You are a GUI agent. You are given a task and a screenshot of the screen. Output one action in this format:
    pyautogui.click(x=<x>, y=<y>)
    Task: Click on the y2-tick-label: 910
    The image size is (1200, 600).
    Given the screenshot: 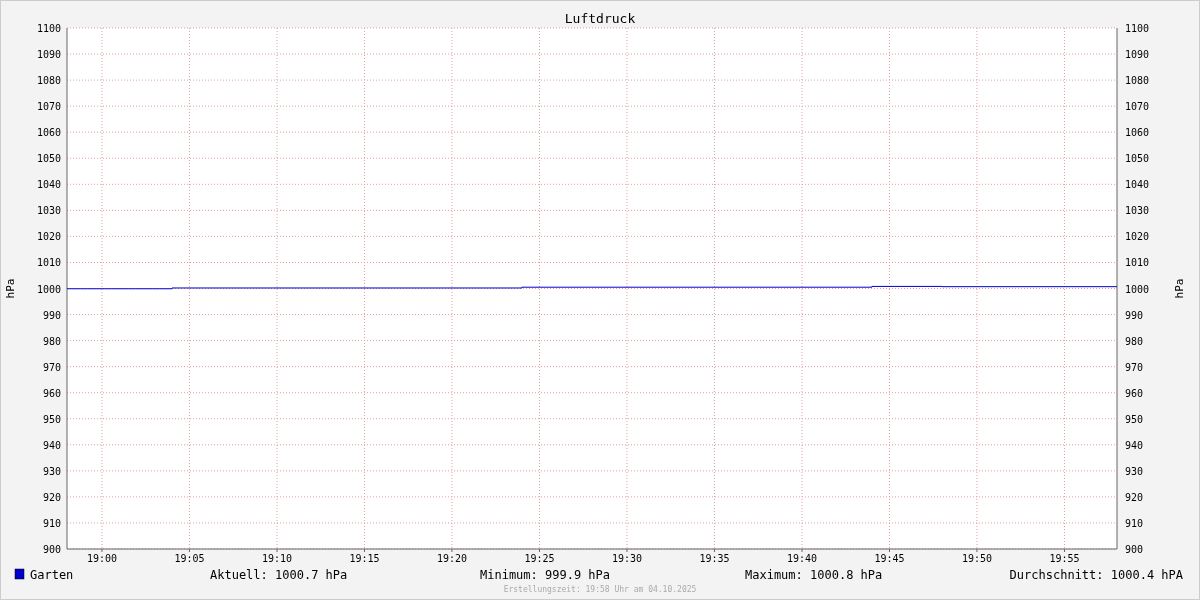 What is the action you would take?
    pyautogui.click(x=1134, y=523)
    